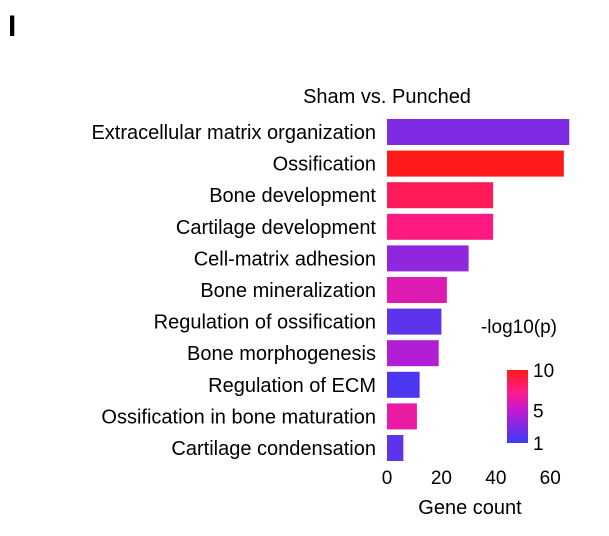 This screenshot has height=536, width=609. What do you see at coordinates (288, 291) in the screenshot?
I see `category-label: Bone mineralization` at bounding box center [288, 291].